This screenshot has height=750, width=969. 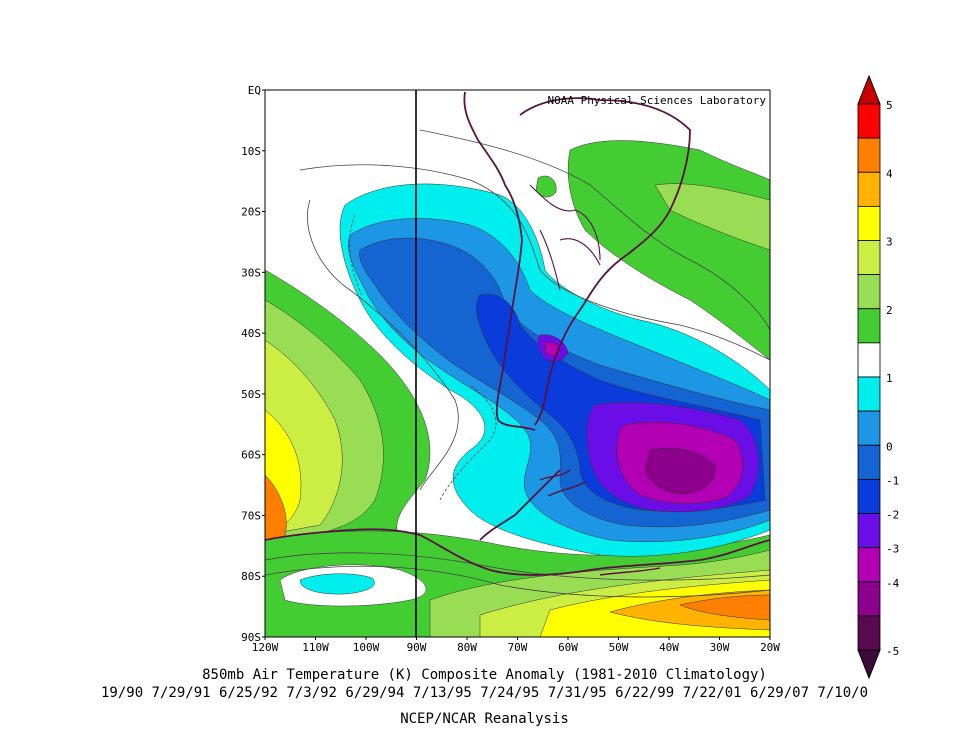 What do you see at coordinates (251, 576) in the screenshot?
I see `latitude-label: 80S` at bounding box center [251, 576].